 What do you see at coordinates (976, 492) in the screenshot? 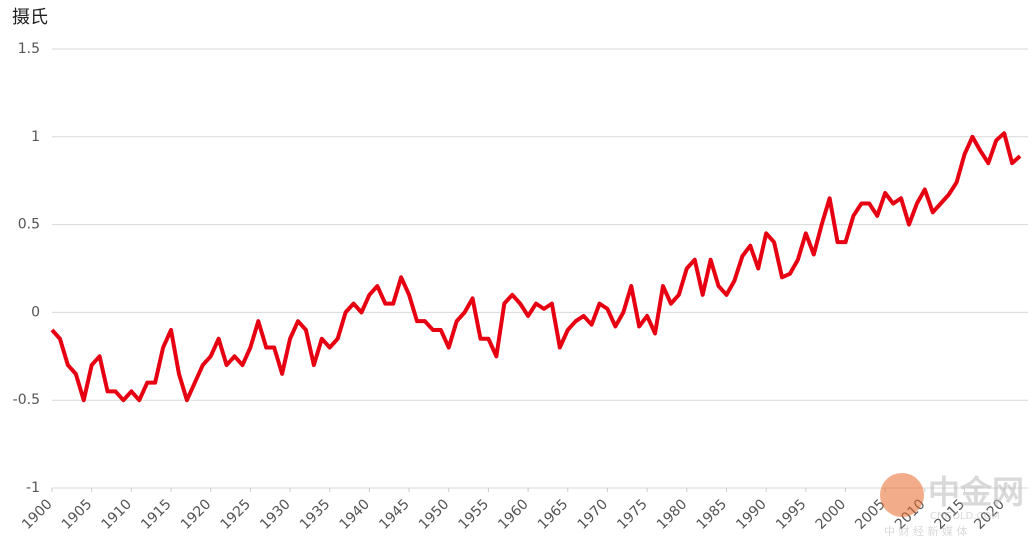
I see `watermark-name: 中金网` at bounding box center [976, 492].